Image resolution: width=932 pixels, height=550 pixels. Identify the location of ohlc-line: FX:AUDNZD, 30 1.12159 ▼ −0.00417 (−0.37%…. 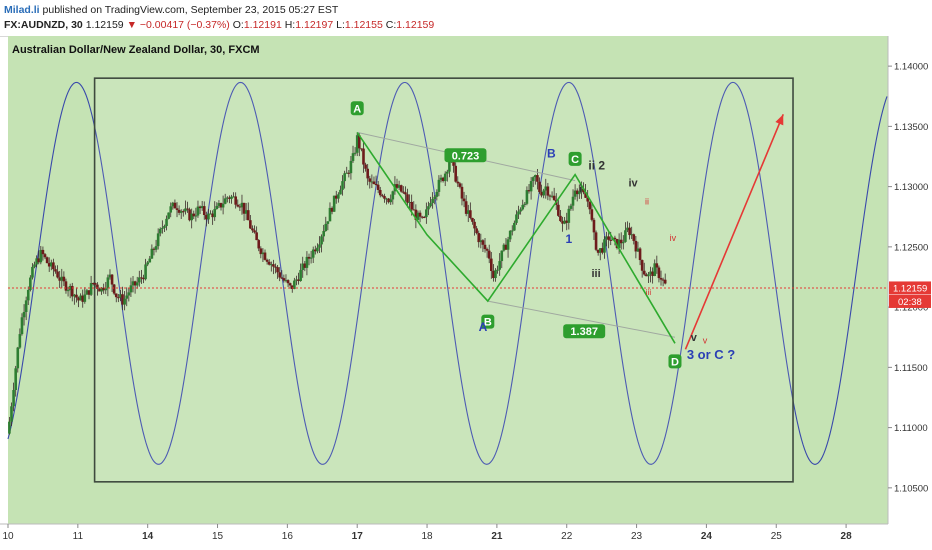
(219, 25).